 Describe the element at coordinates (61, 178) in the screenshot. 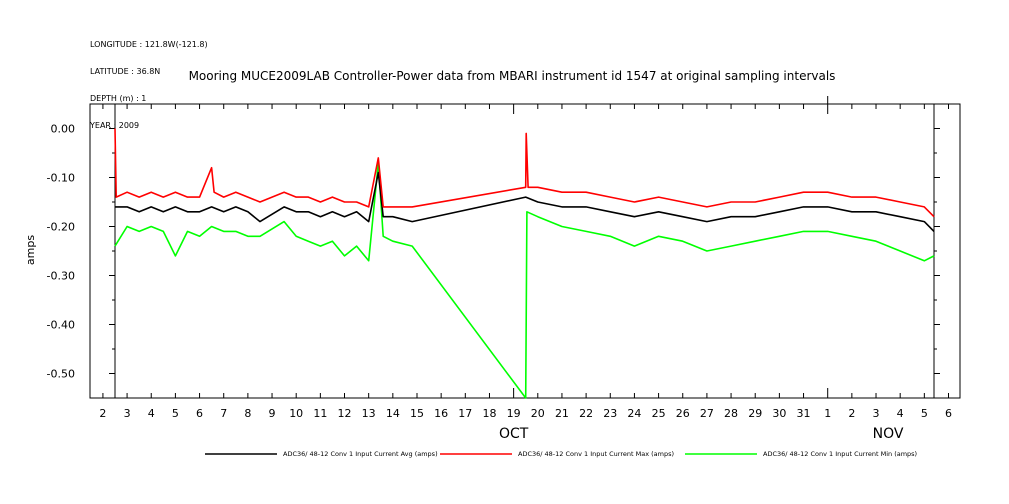

I see `y-tick-label: -0.10` at that location.